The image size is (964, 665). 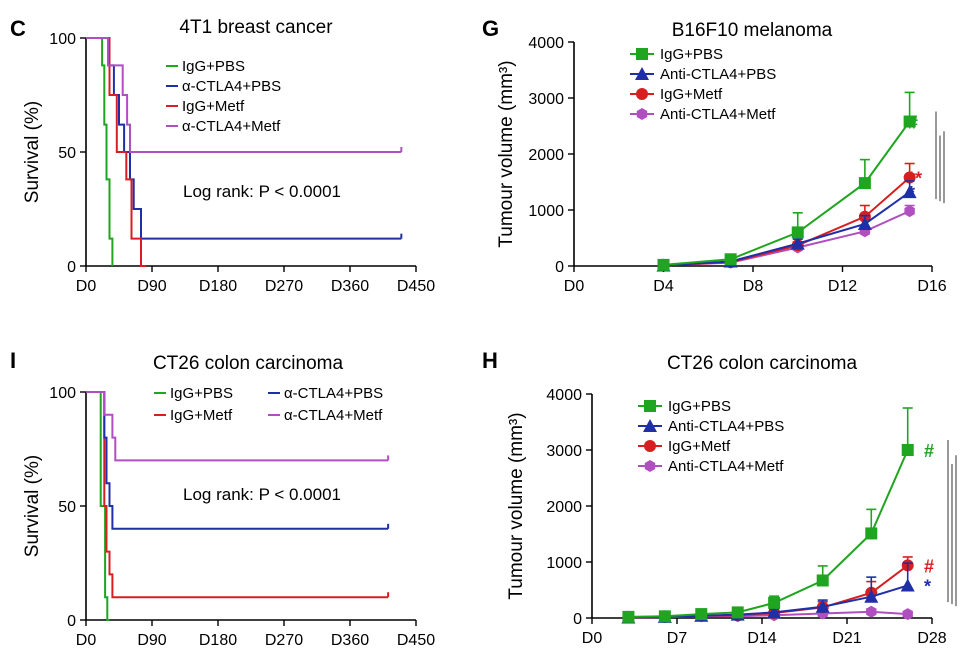 I want to click on growth-line-red, so click(x=787, y=221).